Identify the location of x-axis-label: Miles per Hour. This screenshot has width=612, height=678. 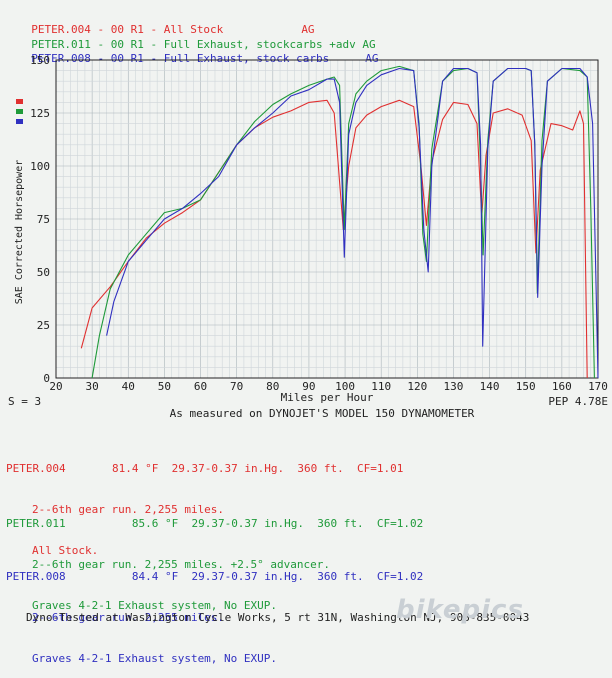
(327, 397).